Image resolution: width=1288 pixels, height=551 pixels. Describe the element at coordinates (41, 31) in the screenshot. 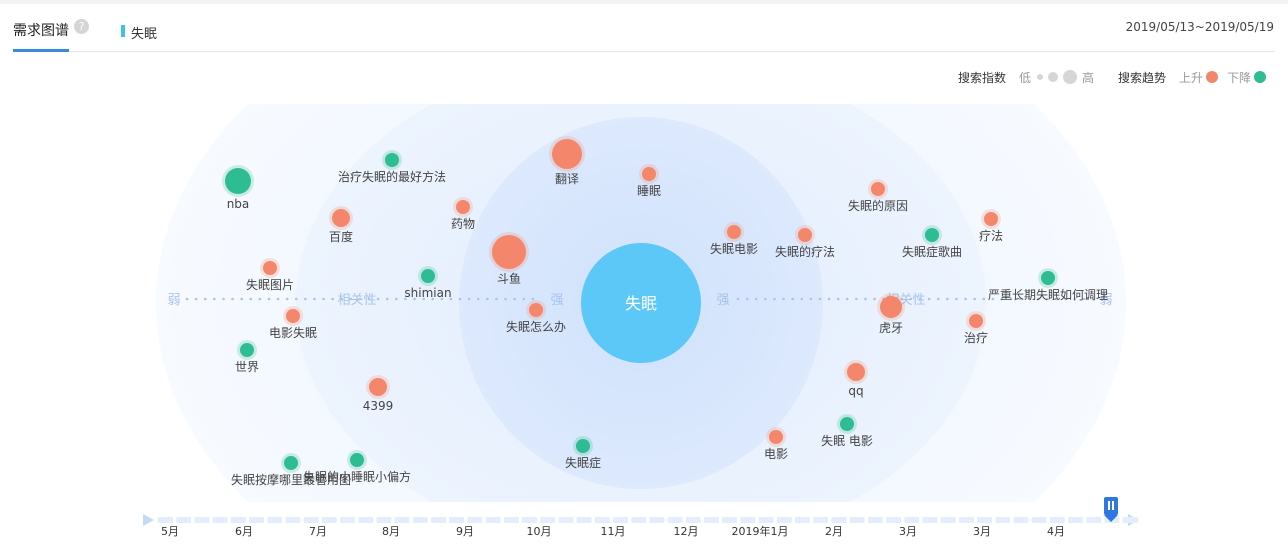

I see `tab-demand-graph: 需求图谱` at that location.